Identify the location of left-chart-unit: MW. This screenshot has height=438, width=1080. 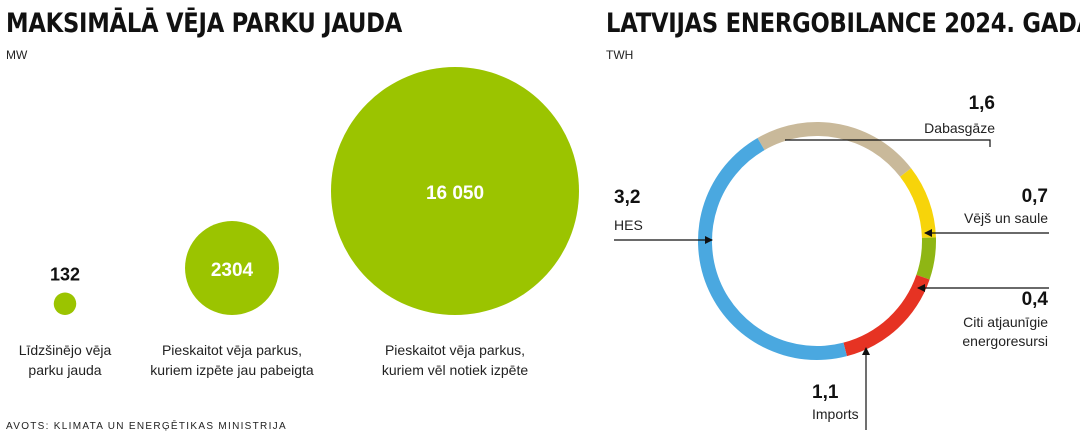
(17, 55).